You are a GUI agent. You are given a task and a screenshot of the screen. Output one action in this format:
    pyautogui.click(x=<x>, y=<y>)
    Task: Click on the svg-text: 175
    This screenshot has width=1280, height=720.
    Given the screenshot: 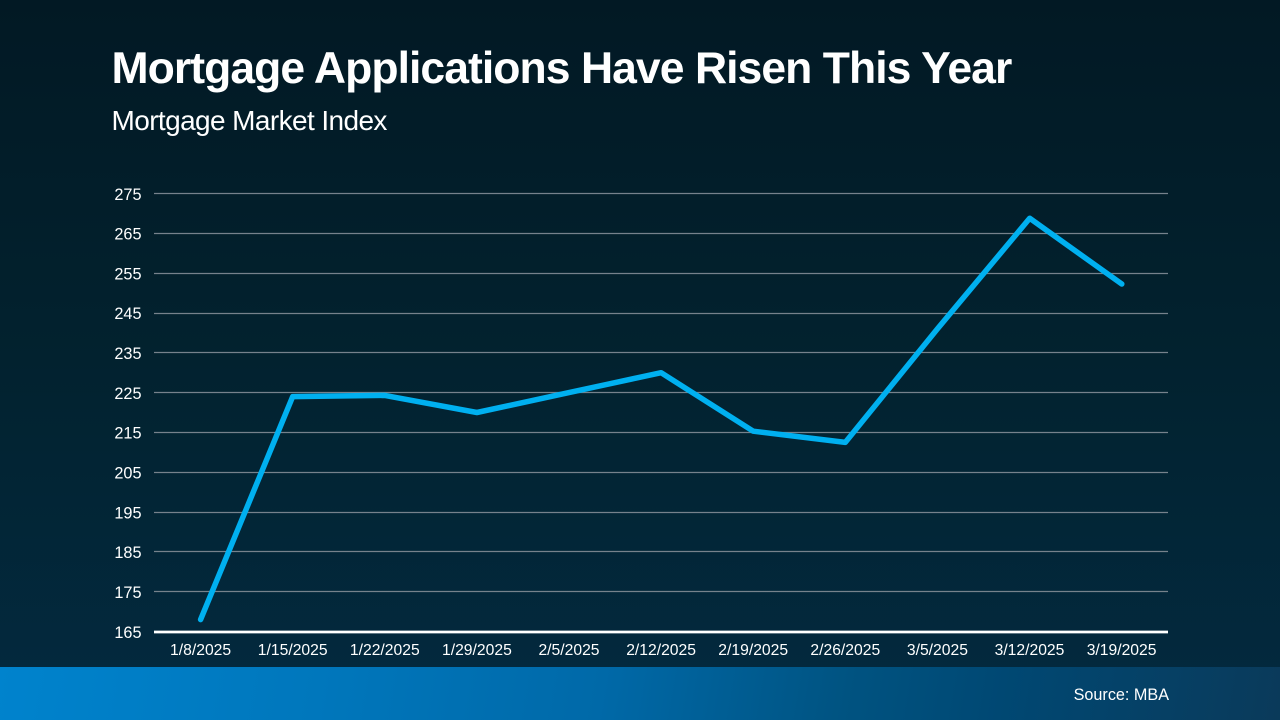 What is the action you would take?
    pyautogui.click(x=127, y=593)
    